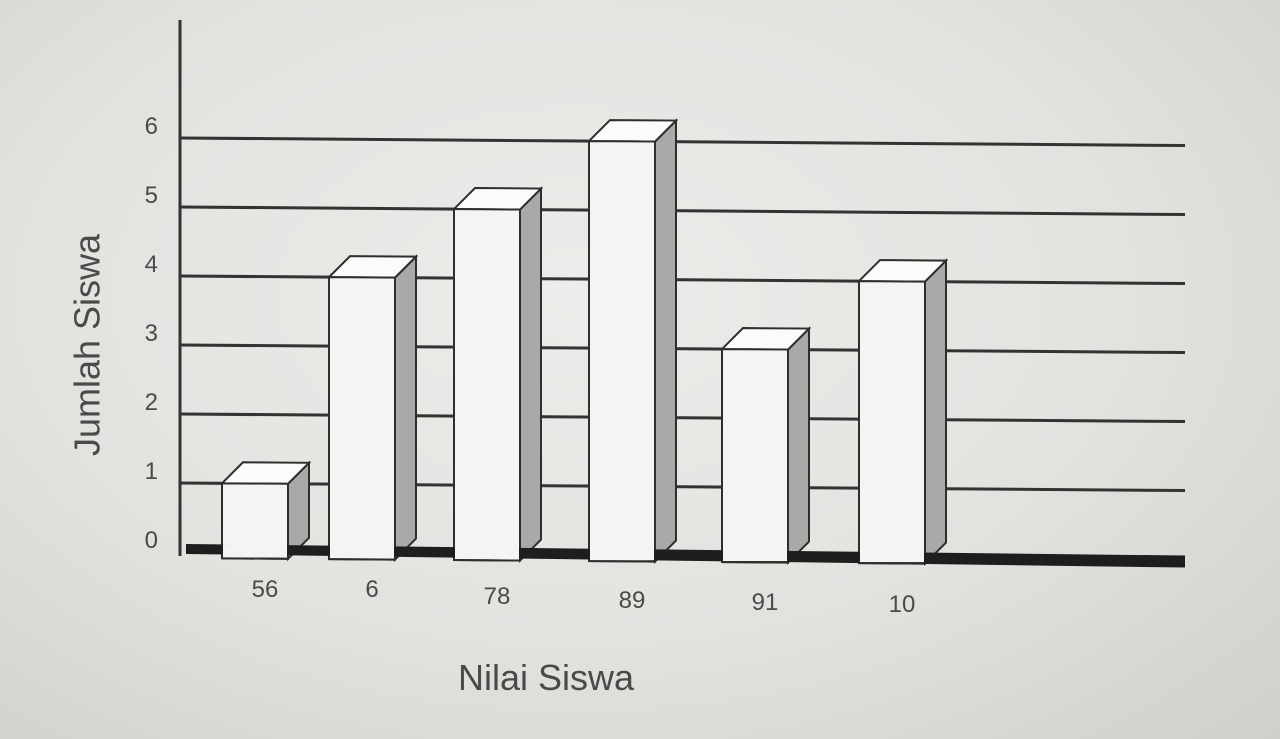 This screenshot has width=1280, height=739. I want to click on x-tick-label: 6, so click(371, 589).